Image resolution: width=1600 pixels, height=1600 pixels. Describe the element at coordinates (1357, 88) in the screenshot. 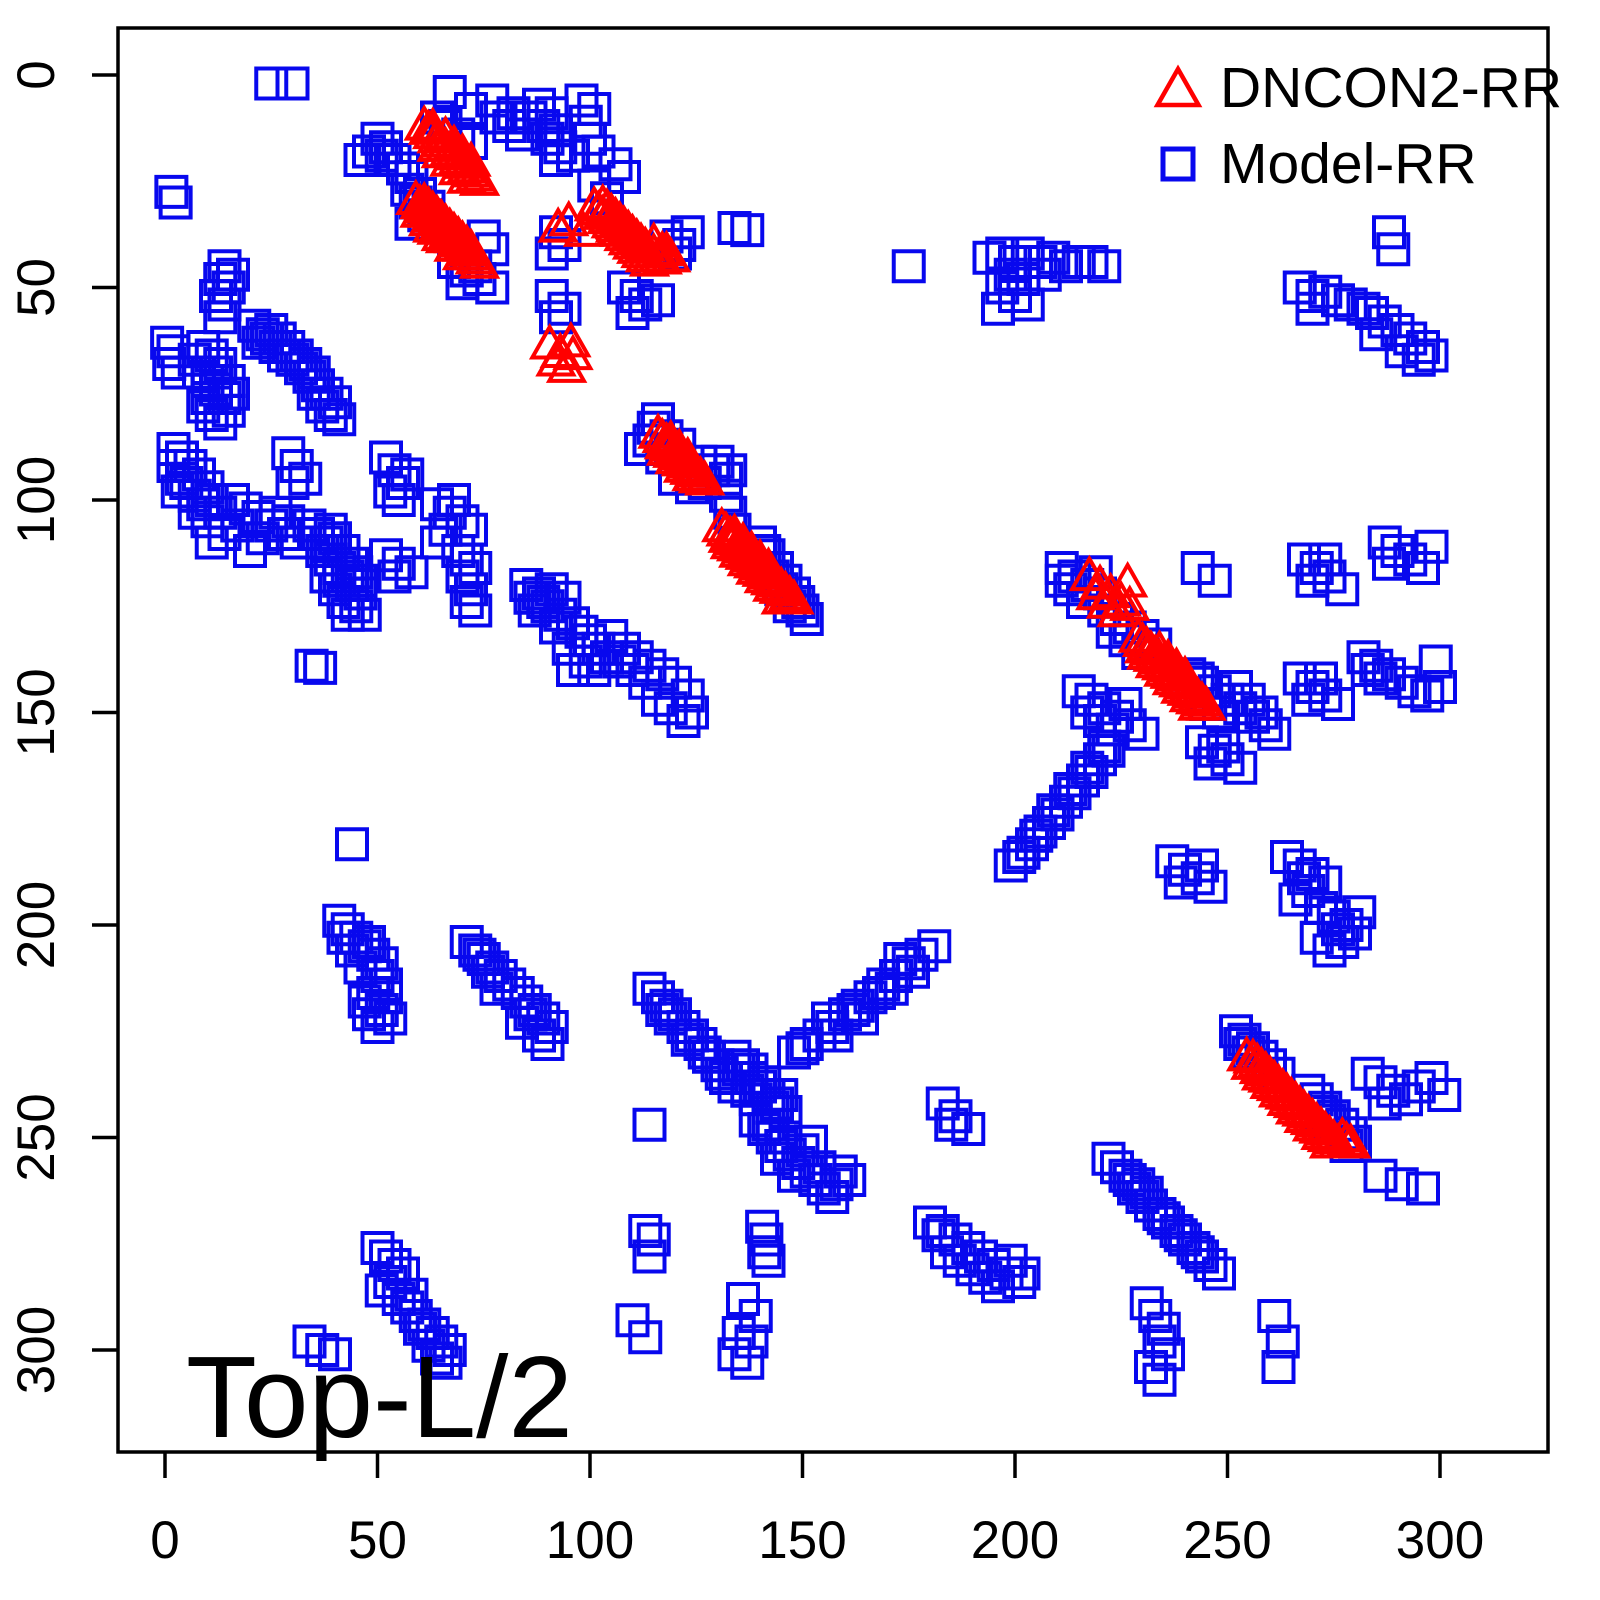

I see `legend-item-dncon2-rr: DNCON2-RR` at that location.